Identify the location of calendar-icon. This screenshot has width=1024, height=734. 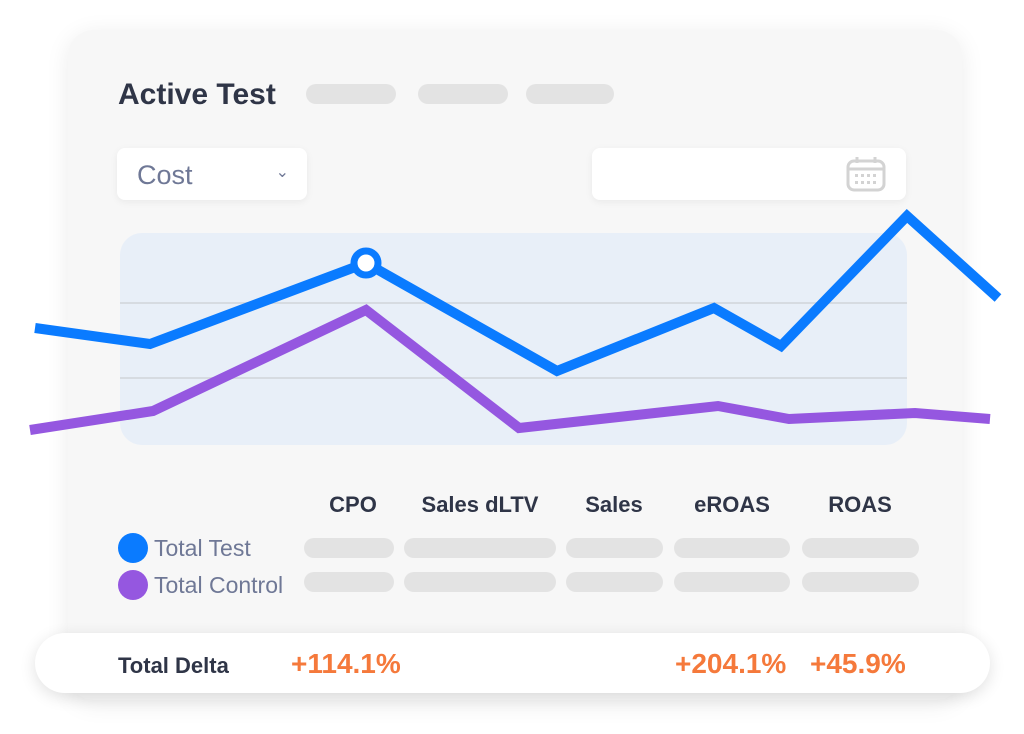
(866, 174).